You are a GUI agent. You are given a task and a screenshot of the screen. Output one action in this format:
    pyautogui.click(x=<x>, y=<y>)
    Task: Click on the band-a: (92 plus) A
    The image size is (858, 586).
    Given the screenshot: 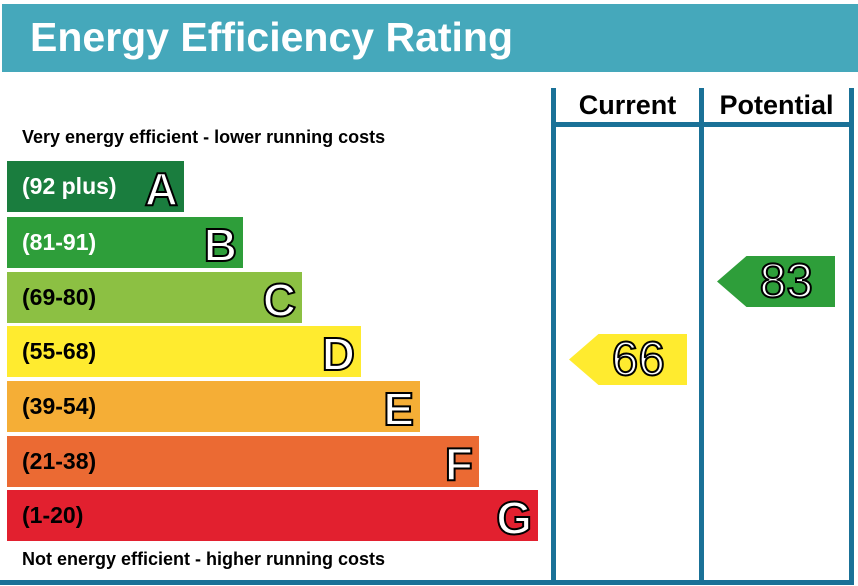 What is the action you would take?
    pyautogui.click(x=95, y=188)
    